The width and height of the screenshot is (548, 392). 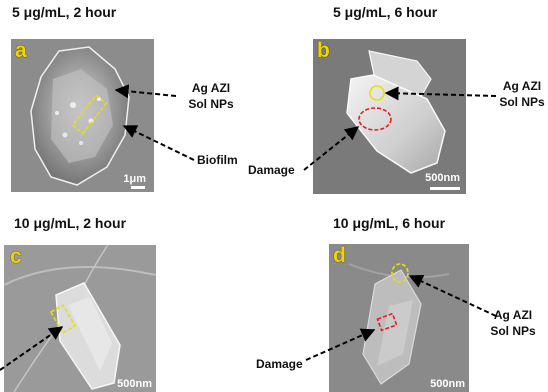 I want to click on ag-azi-label-d-line2: Sol NPs, so click(x=513, y=331).